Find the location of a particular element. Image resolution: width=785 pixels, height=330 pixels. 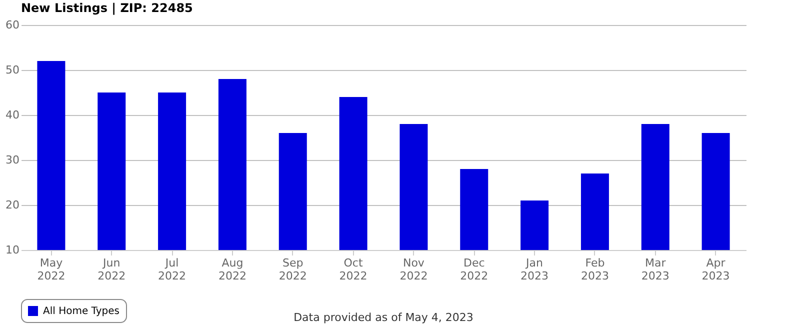

x-tick-label: Sep 2022 is located at coordinates (292, 269).